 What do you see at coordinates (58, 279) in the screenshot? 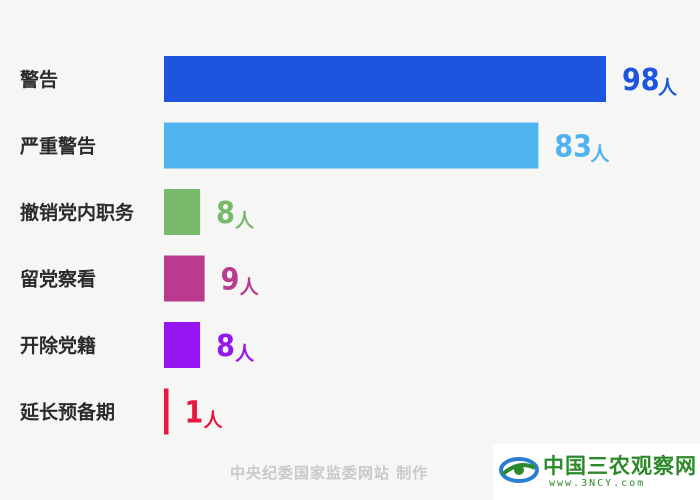
I see `category-label: 留党察看` at bounding box center [58, 279].